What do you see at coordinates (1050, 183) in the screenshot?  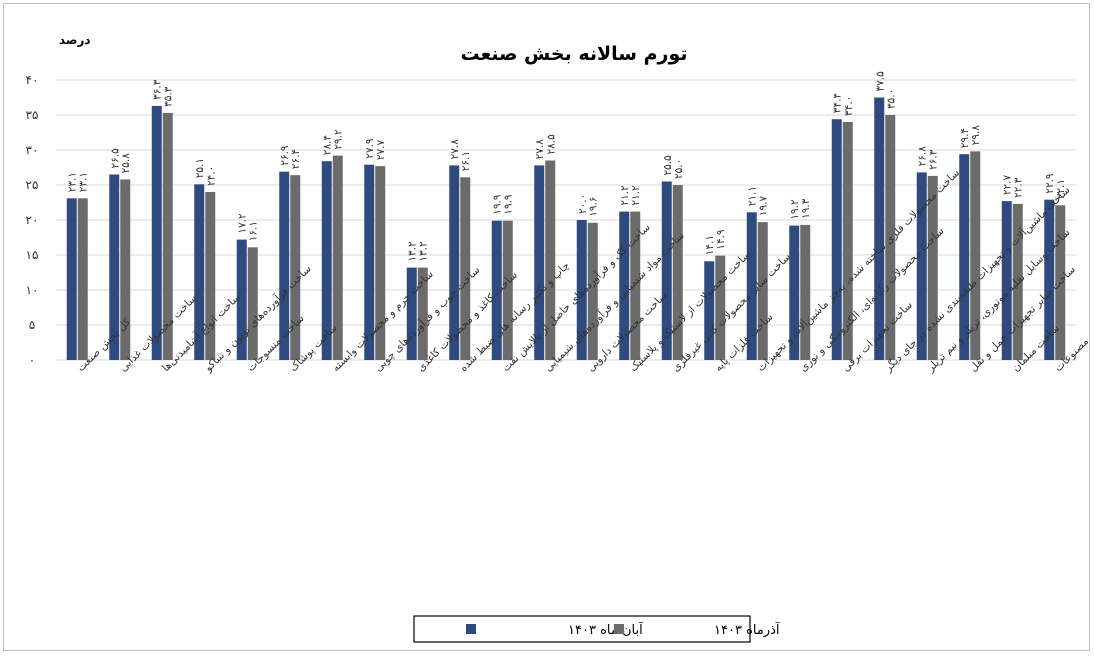 I see `value-label: ۲۲.۹` at bounding box center [1050, 183].